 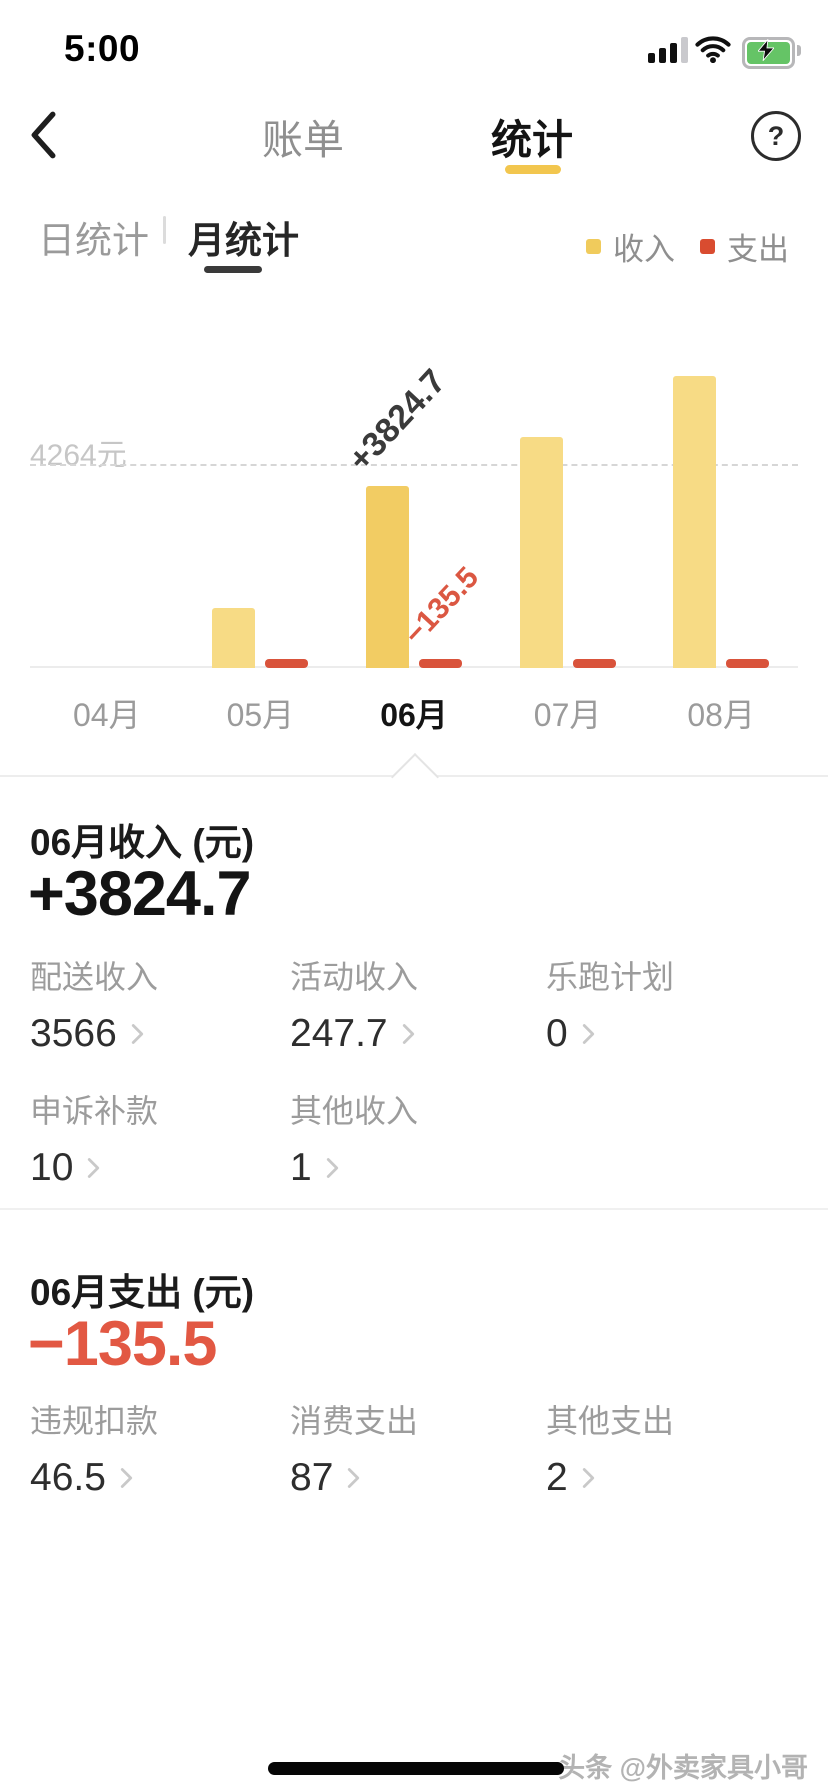 I want to click on chart-baseline, so click(x=414, y=667).